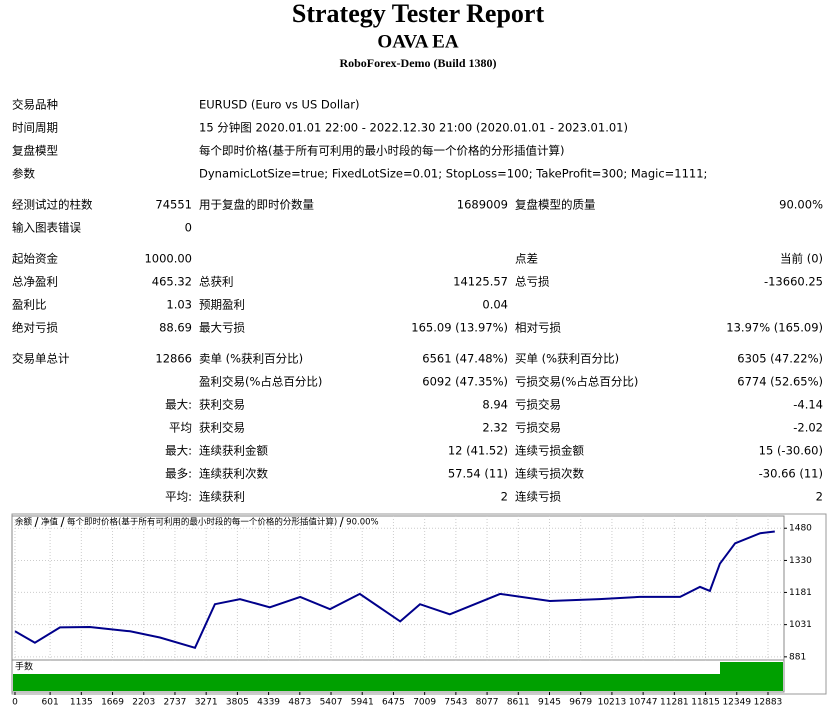  Describe the element at coordinates (188, 228) in the screenshot. I see `row-value: 0` at that location.